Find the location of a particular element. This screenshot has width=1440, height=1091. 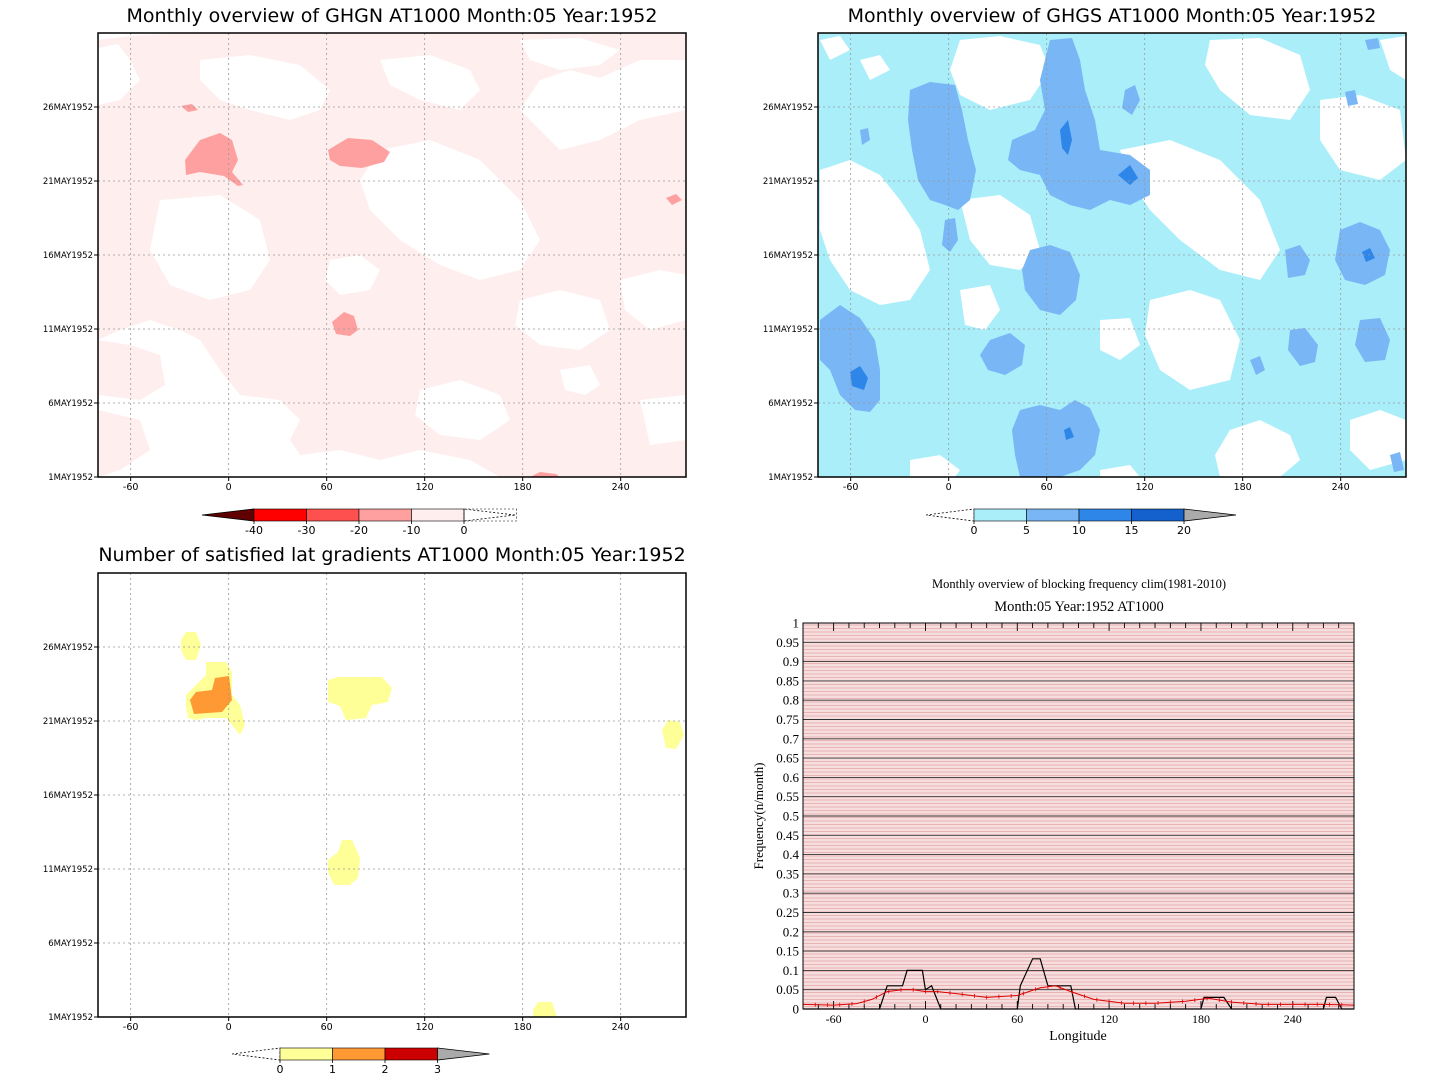

ghgn-y-tick-label: 16MAY1952 is located at coordinates (68, 256).